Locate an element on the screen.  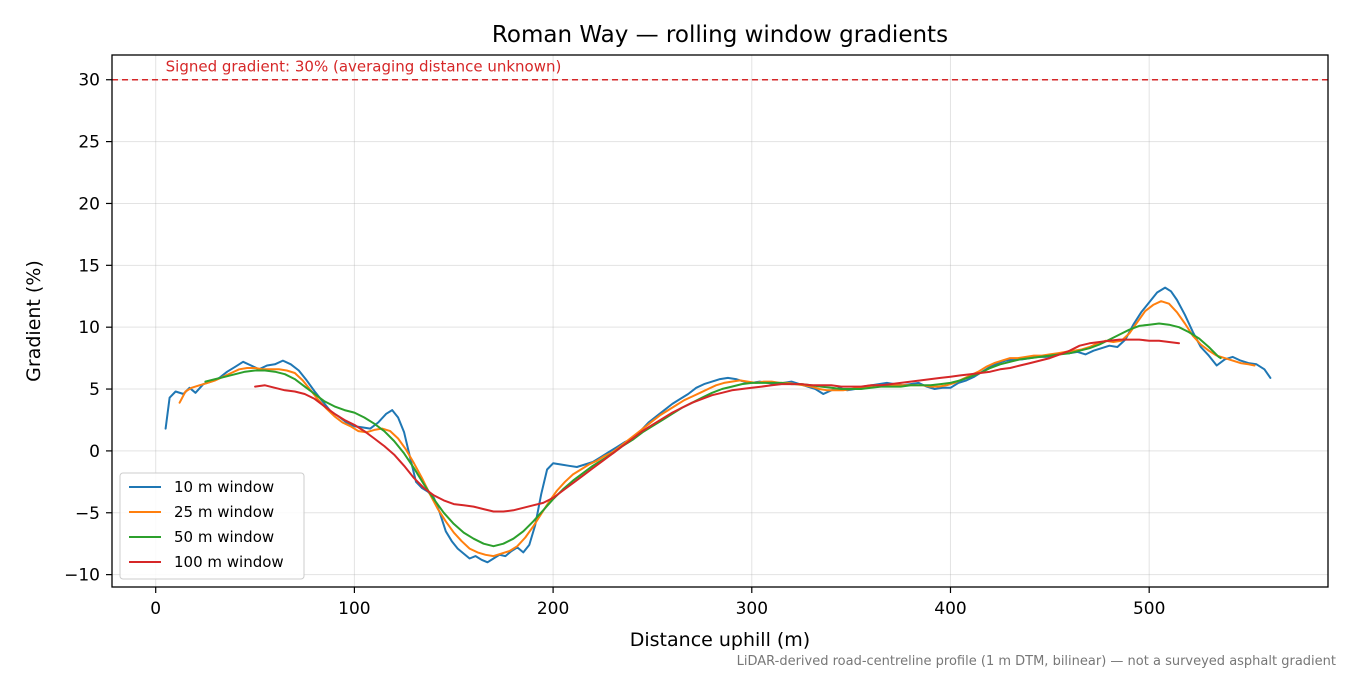
y-tick-label: 30 is located at coordinates (89, 81).